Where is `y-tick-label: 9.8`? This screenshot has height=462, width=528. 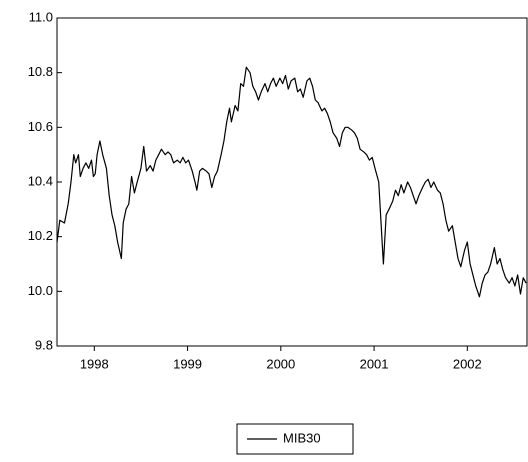
y-tick-label: 9.8 is located at coordinates (44, 344).